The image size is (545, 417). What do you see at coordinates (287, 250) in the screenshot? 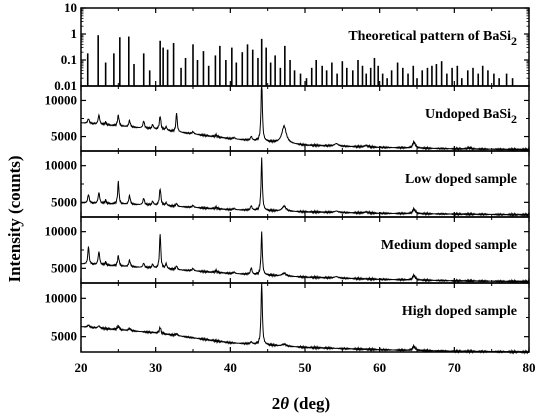
I see `panel-3: 5000 10000 Medium doped sample` at bounding box center [287, 250].